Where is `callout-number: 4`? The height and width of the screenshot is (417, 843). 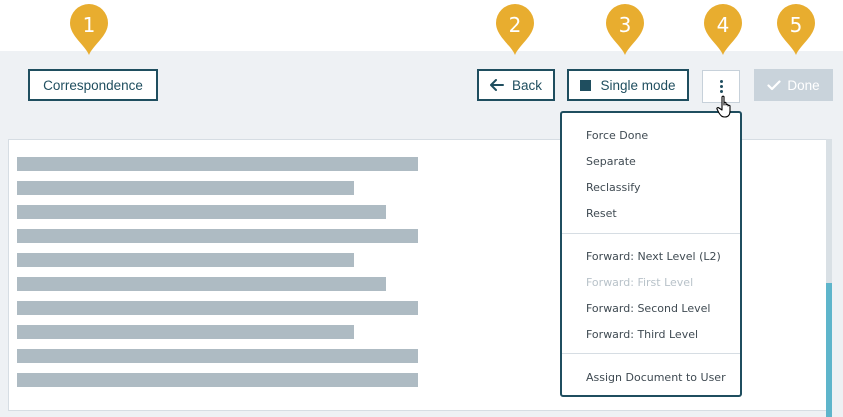 callout-number: 4 is located at coordinates (723, 25).